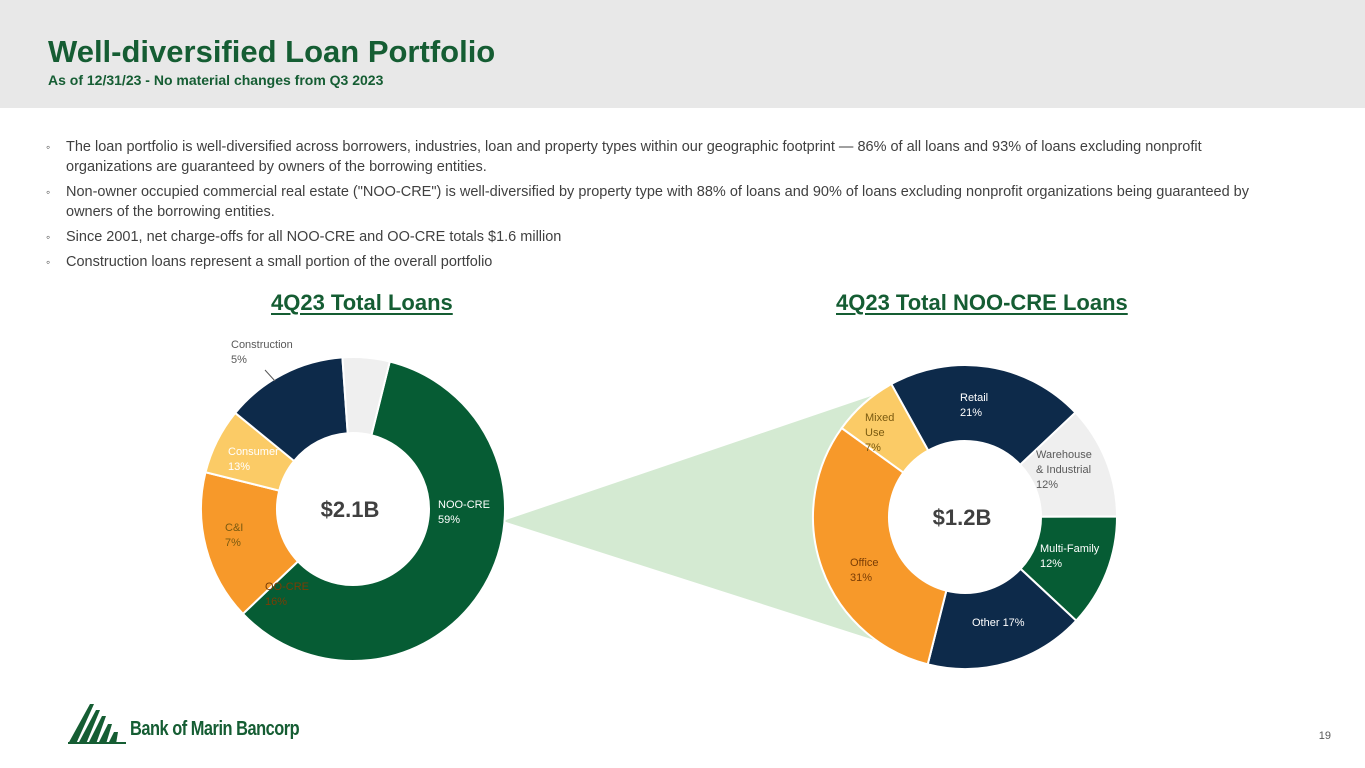 The width and height of the screenshot is (1365, 768). I want to click on slice-label-value: 16%, so click(276, 602).